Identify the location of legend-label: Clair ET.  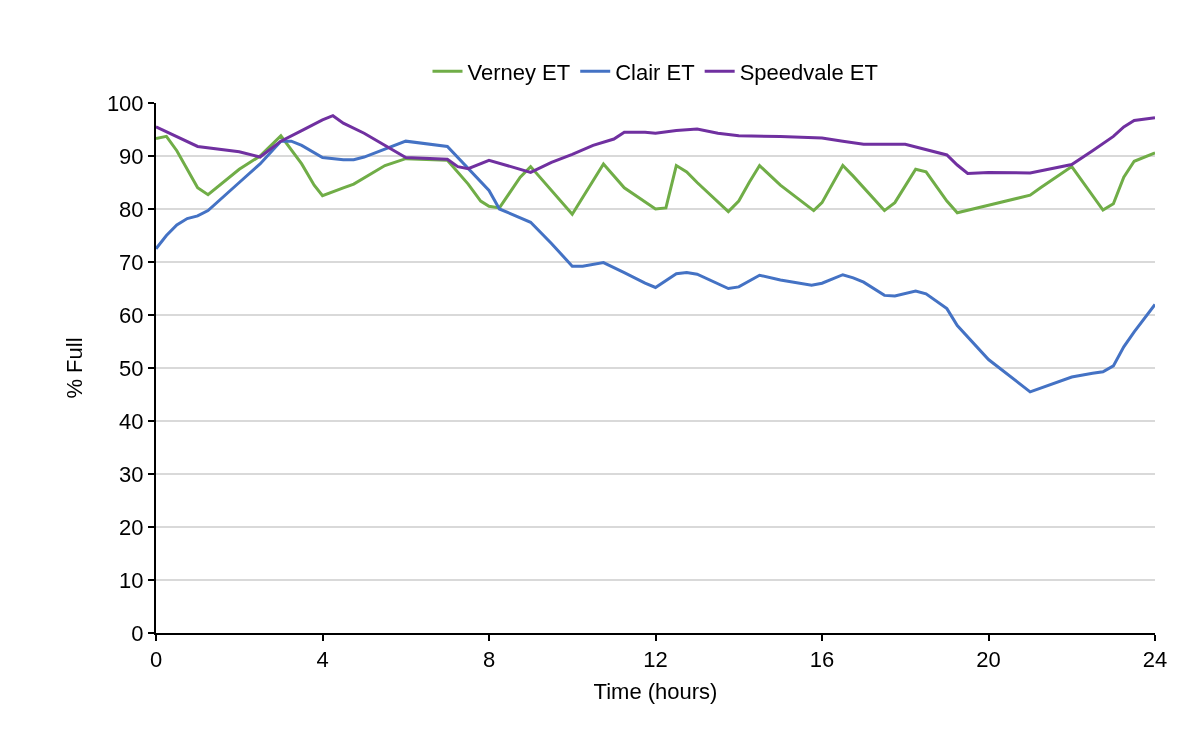
(655, 72).